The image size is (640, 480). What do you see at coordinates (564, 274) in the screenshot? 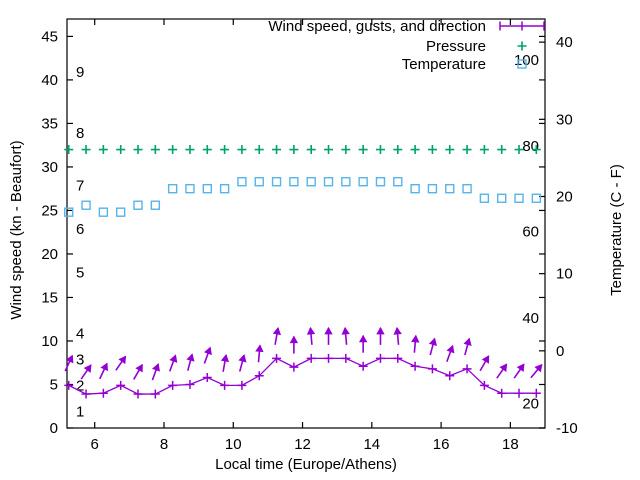
I see `y2-tick-label: 10` at bounding box center [564, 274].